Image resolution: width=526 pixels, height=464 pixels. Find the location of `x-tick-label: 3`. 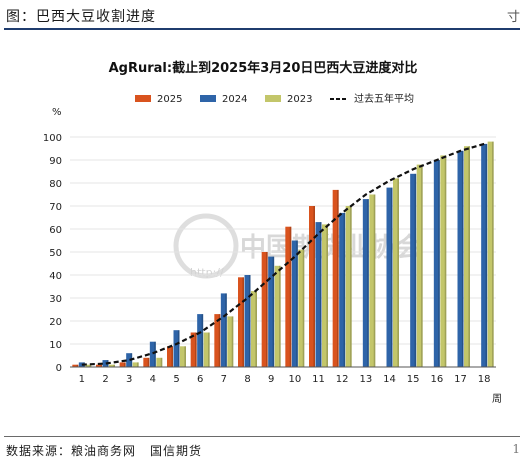

x-tick-label: 3 is located at coordinates (129, 379).